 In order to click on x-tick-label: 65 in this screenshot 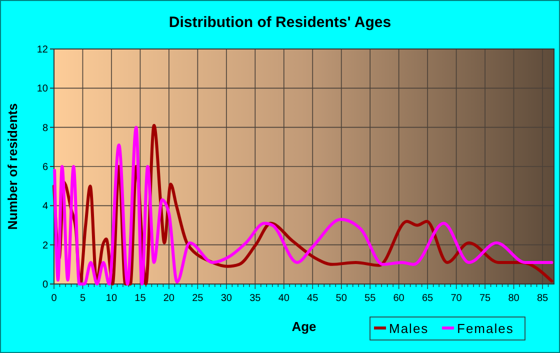, I will do `click(428, 298)`.